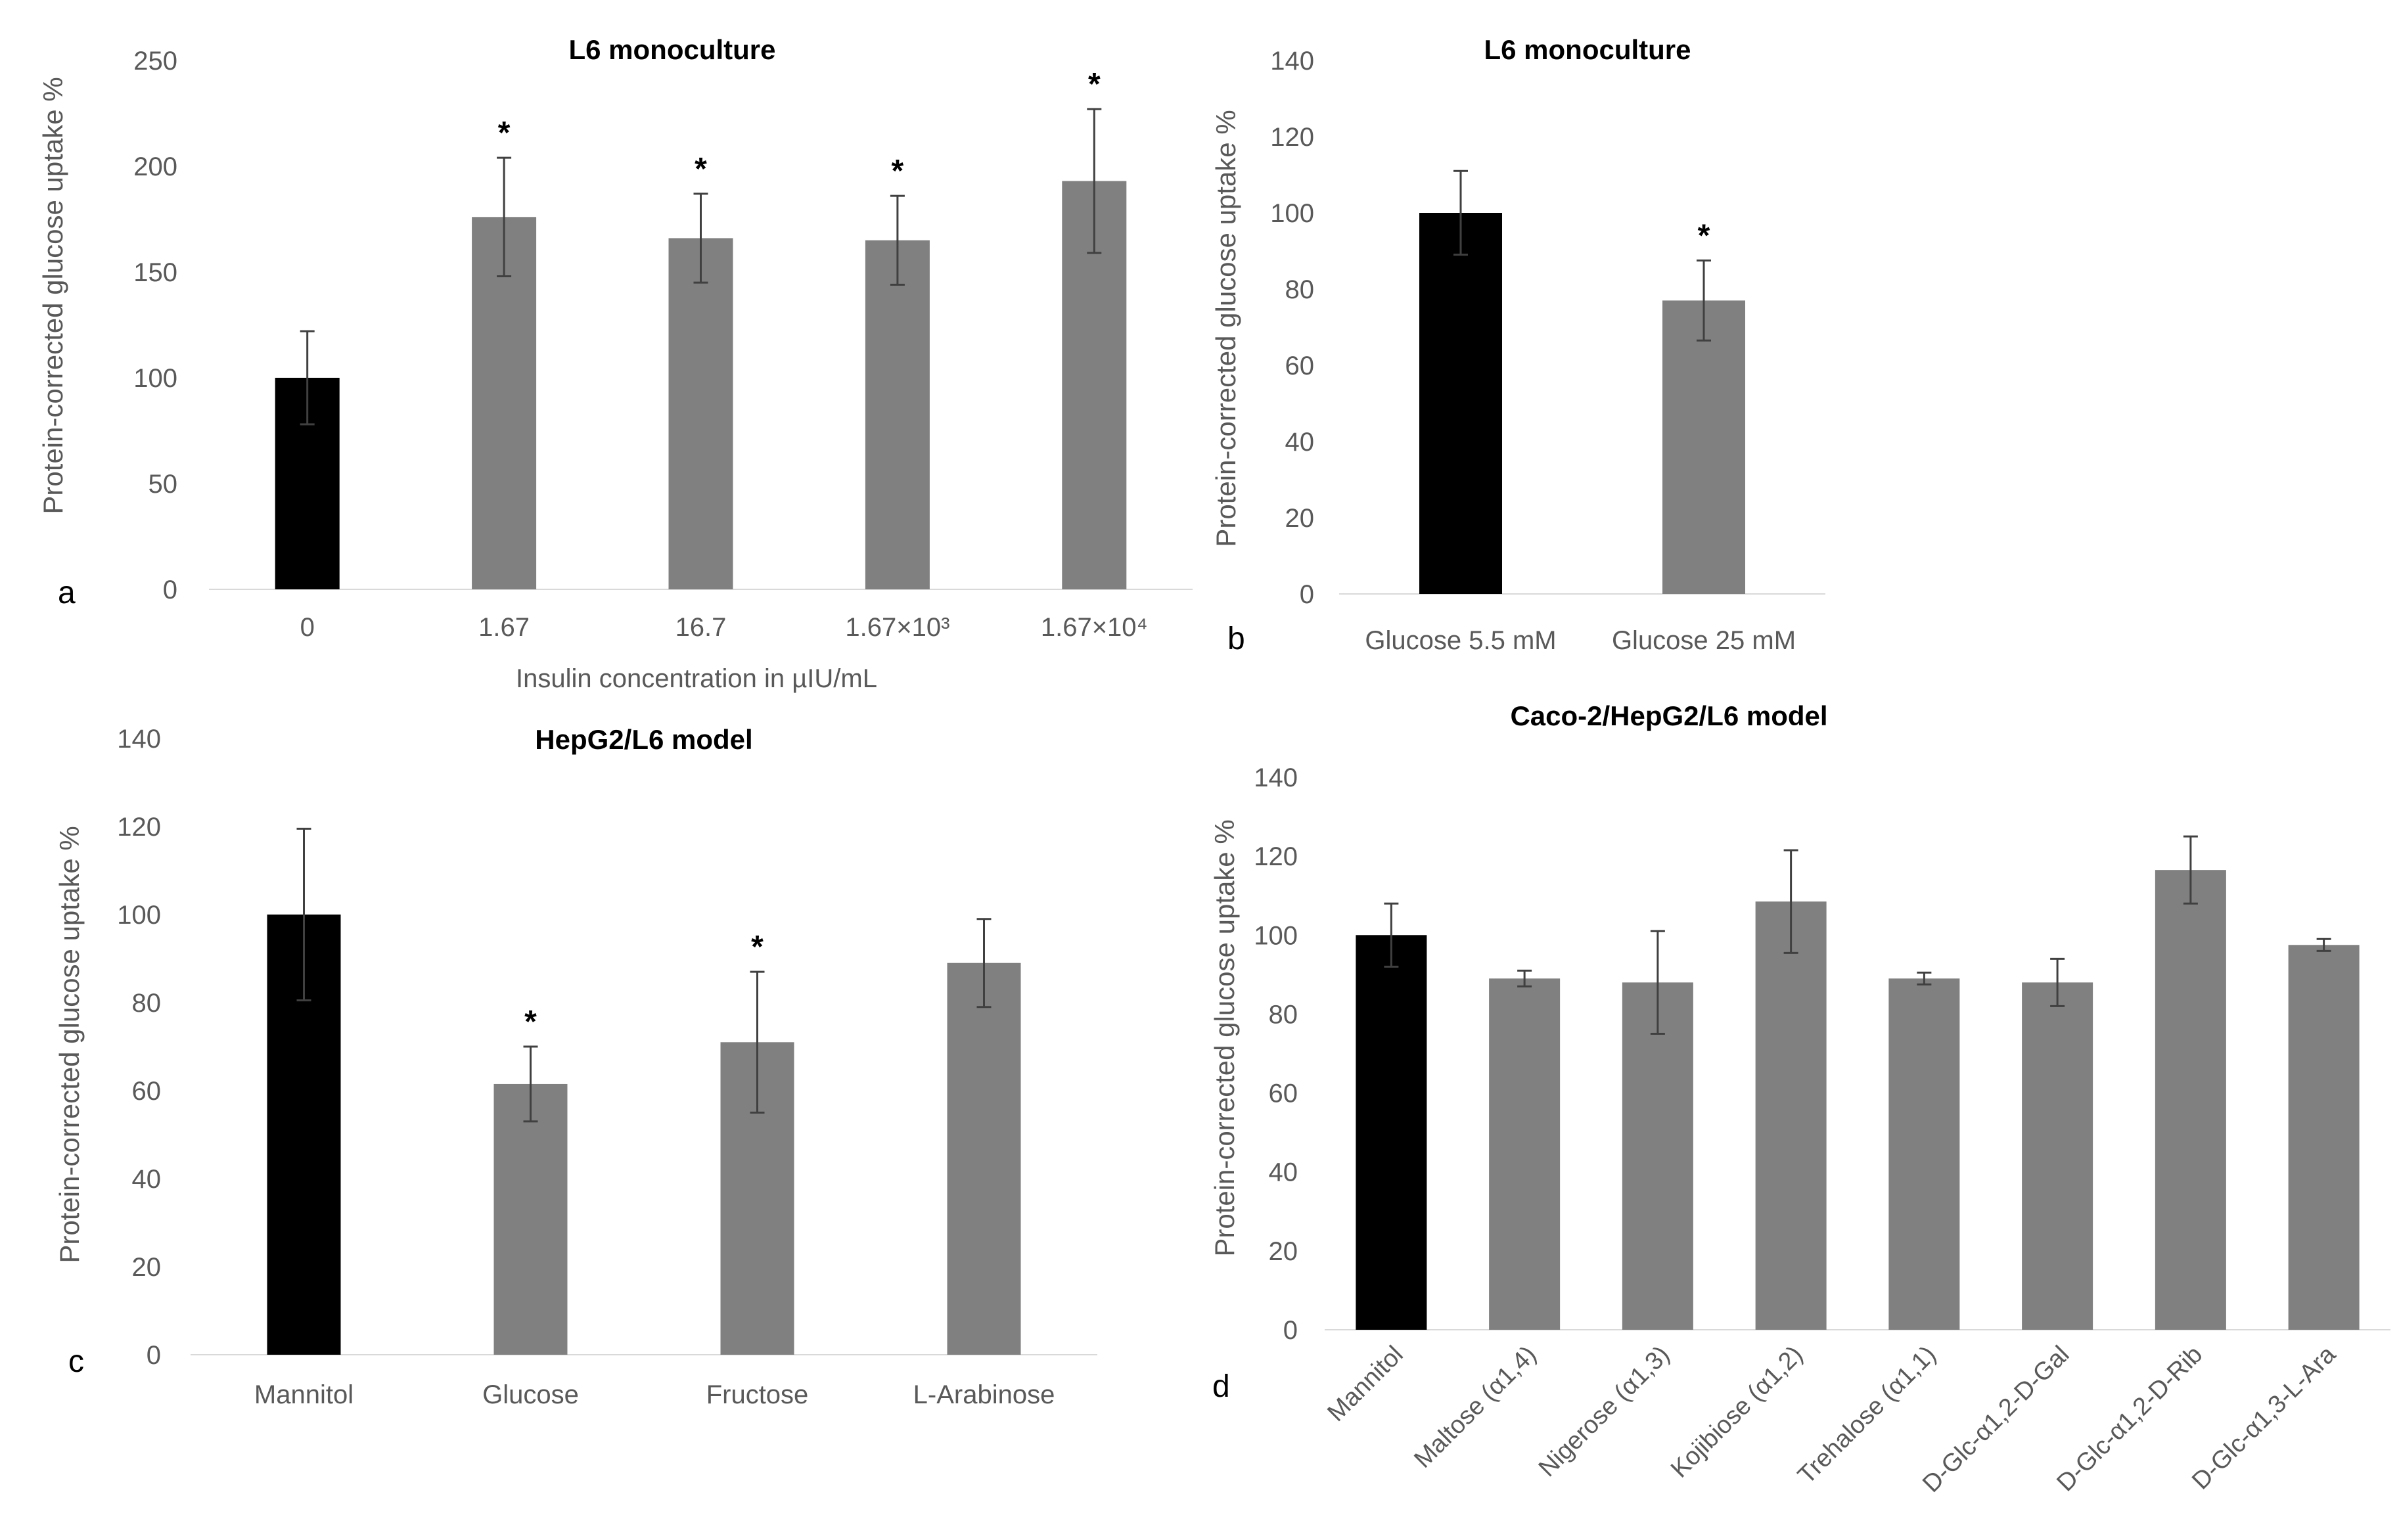  What do you see at coordinates (1095, 627) in the screenshot?
I see `panel-a-x-tick-label: 1.67×10⁴` at bounding box center [1095, 627].